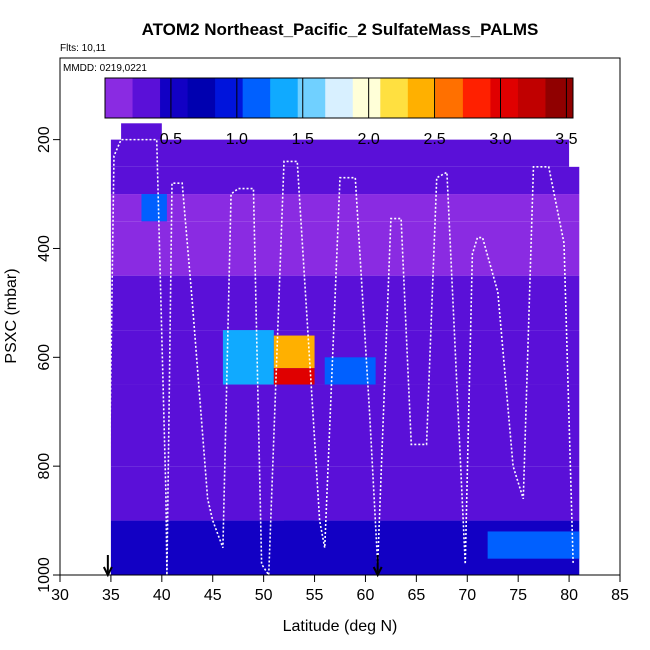 The width and height of the screenshot is (650, 650). I want to click on colorbar: 0.5 1.0 1.5 2.0 2.5 3.0 3.5, so click(341, 112).